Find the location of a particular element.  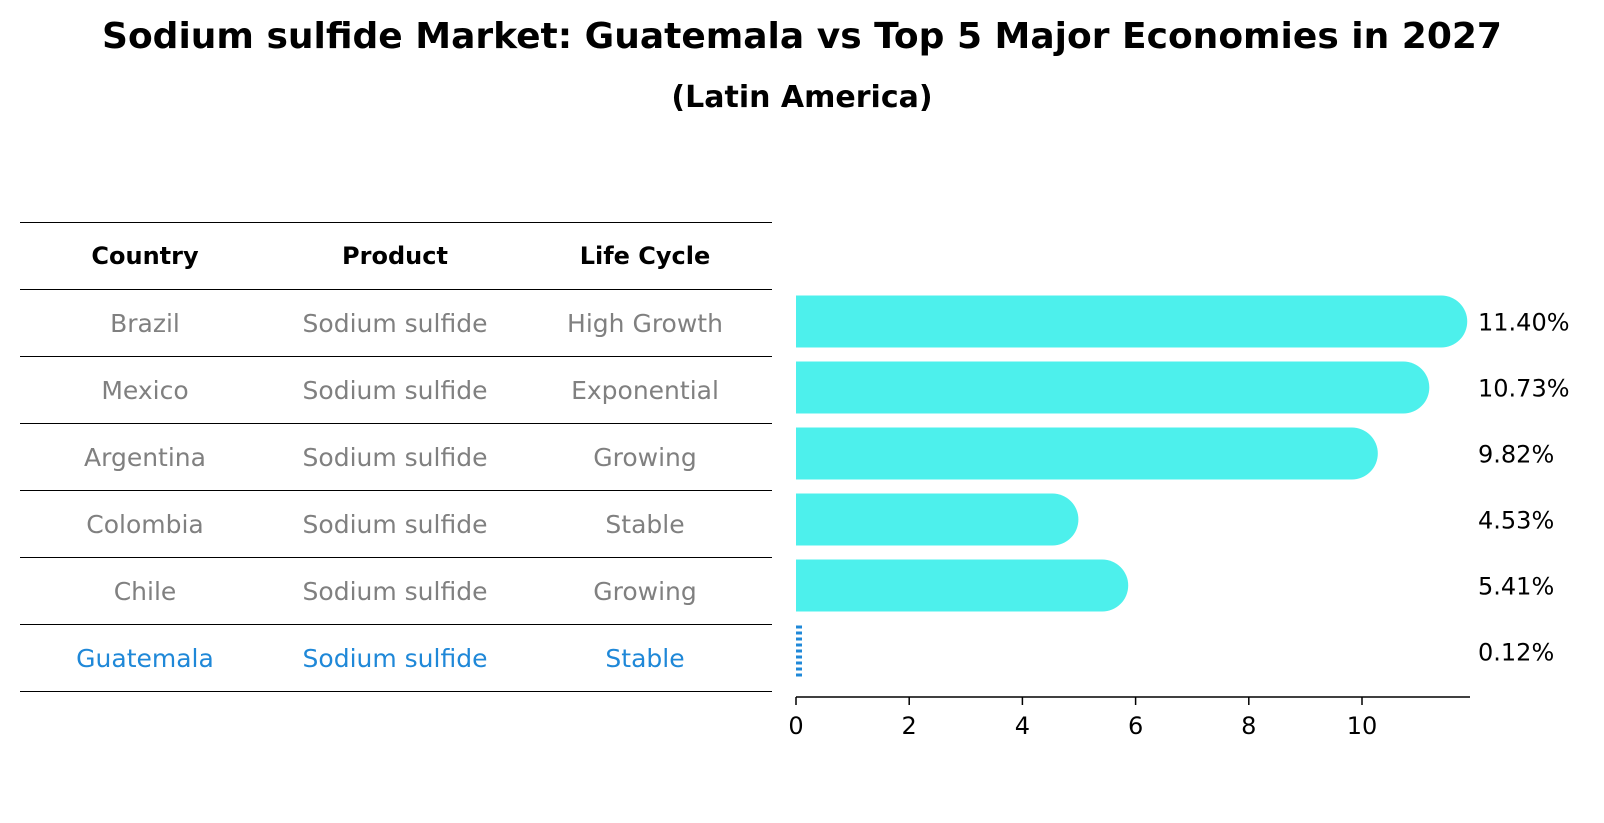

data-label: 9.82% is located at coordinates (1516, 455).